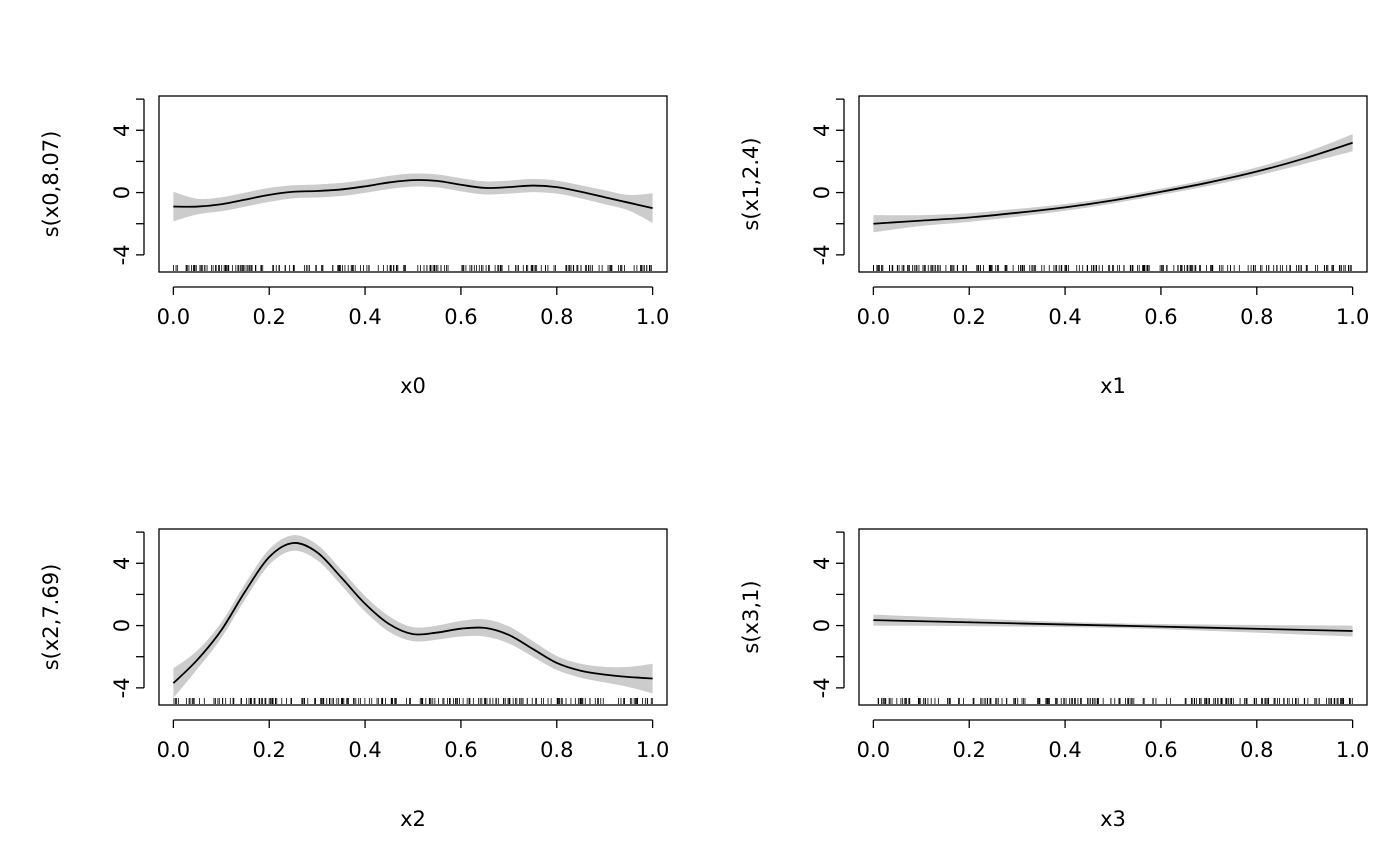 The height and width of the screenshot is (866, 1400). Describe the element at coordinates (1113, 819) in the screenshot. I see `x-axis-title: x3` at that location.